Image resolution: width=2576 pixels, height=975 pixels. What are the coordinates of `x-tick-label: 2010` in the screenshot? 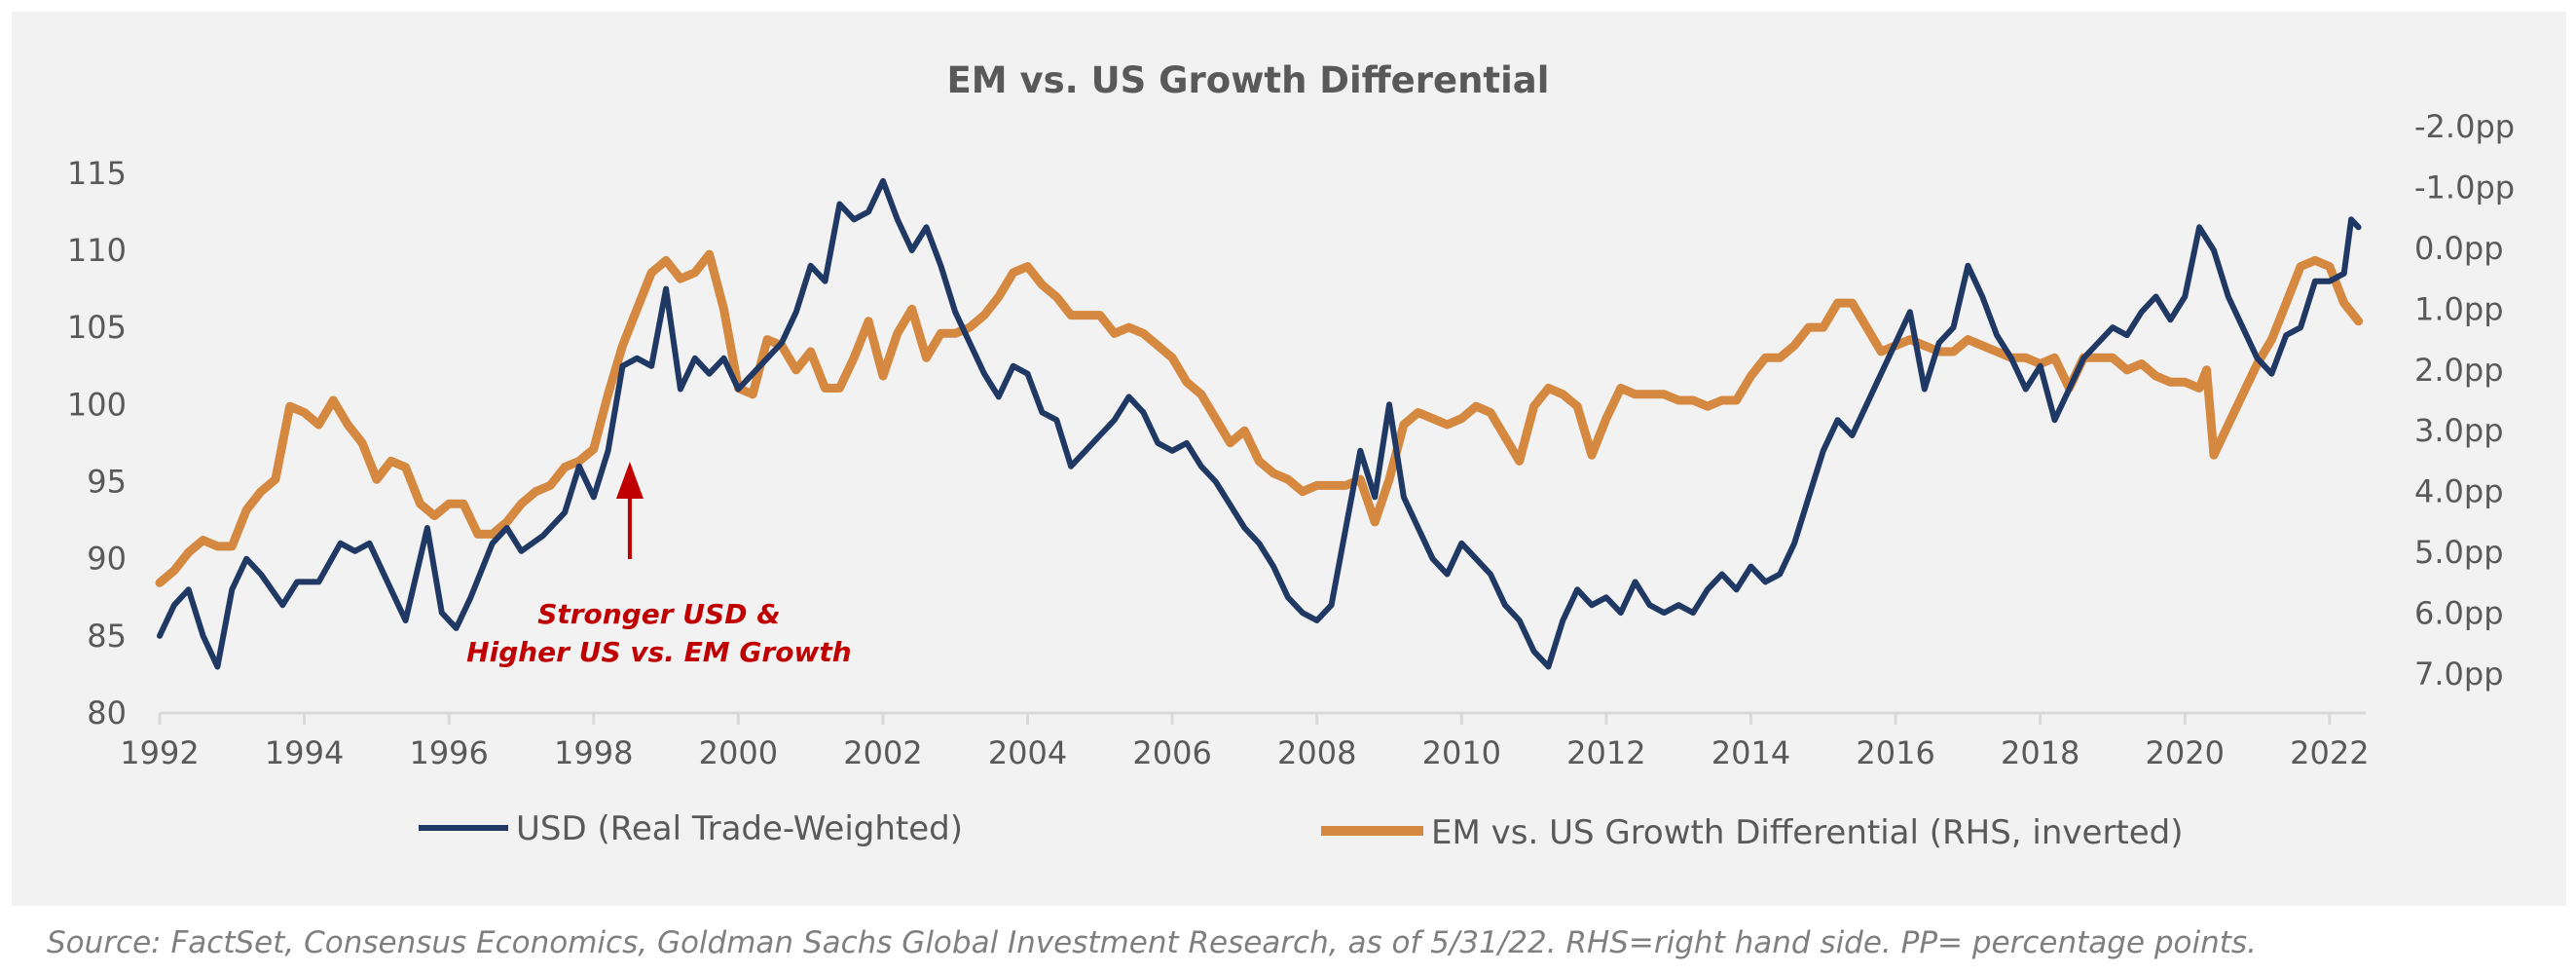 It's located at (1461, 752).